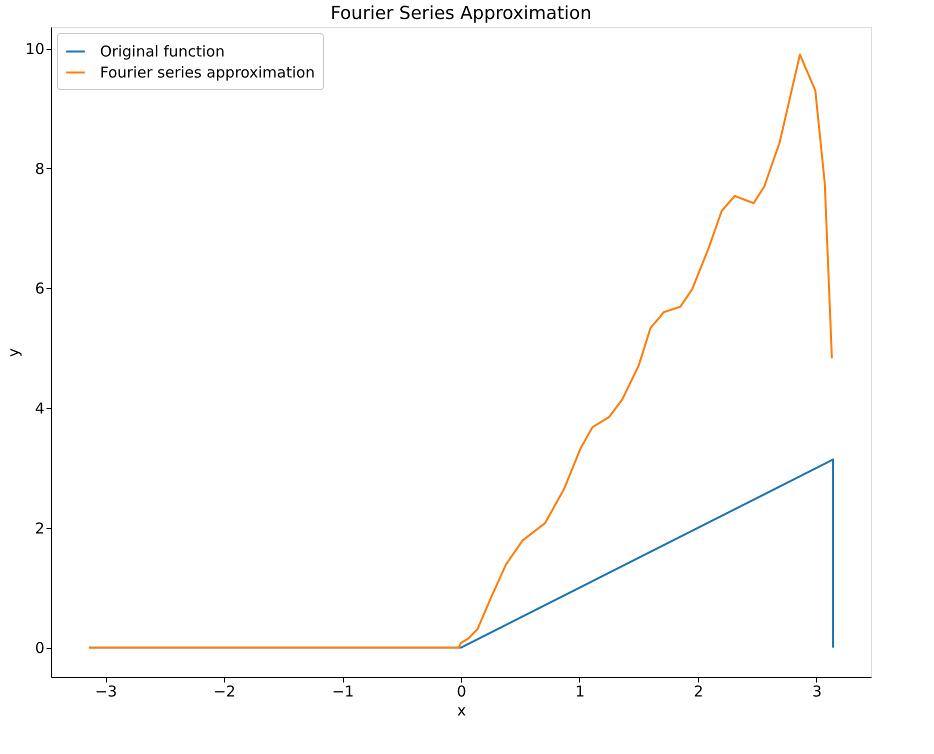  Describe the element at coordinates (39, 528) in the screenshot. I see `y-tick-label: 2` at that location.